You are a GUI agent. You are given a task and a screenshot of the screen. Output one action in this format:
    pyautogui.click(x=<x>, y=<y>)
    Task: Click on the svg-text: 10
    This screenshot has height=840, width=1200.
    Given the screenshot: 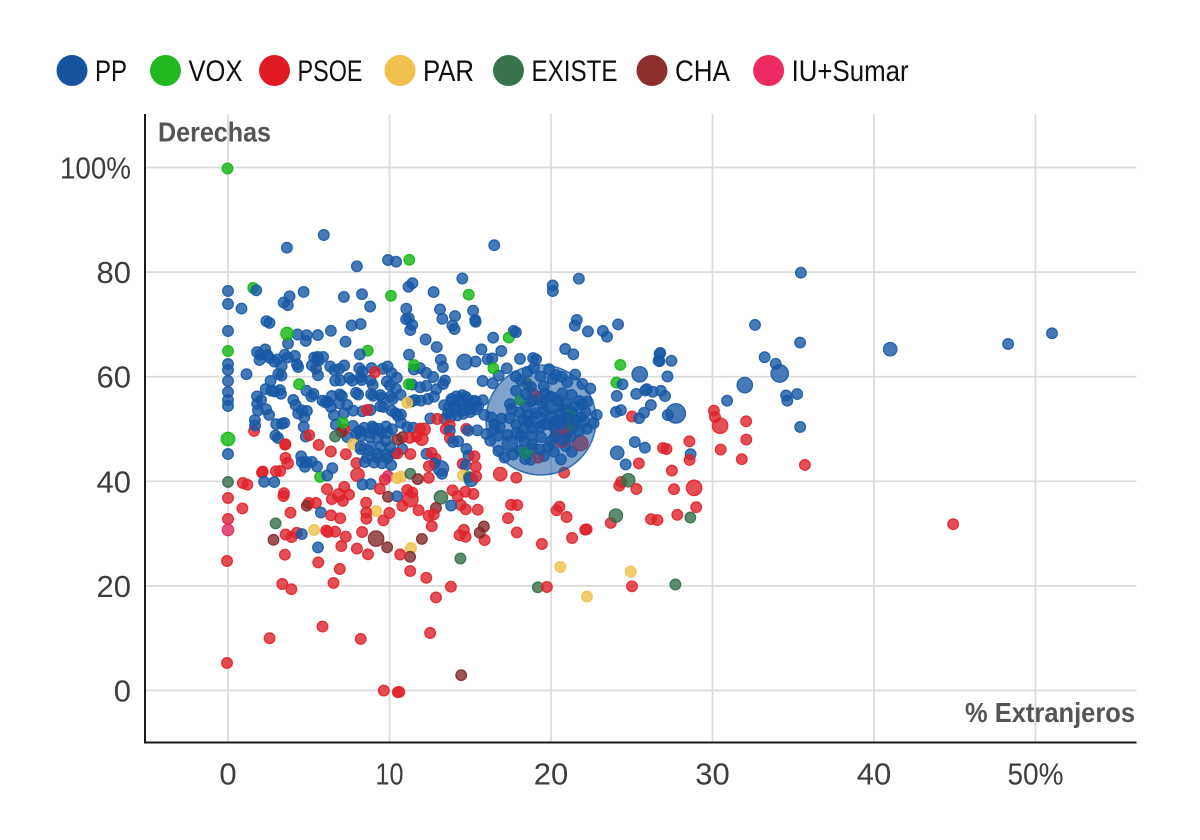 What is the action you would take?
    pyautogui.click(x=390, y=774)
    